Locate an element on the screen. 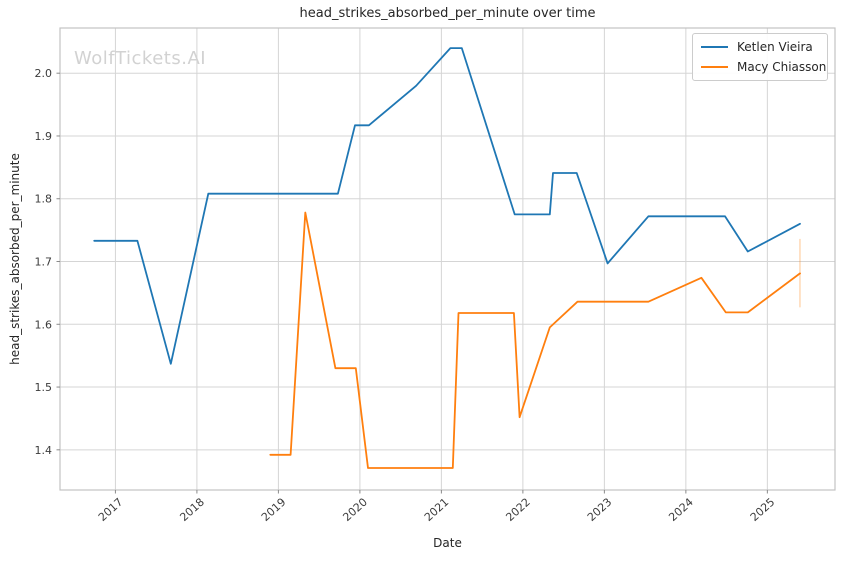 The width and height of the screenshot is (844, 561). x-tick-label: 2019 is located at coordinates (274, 510).